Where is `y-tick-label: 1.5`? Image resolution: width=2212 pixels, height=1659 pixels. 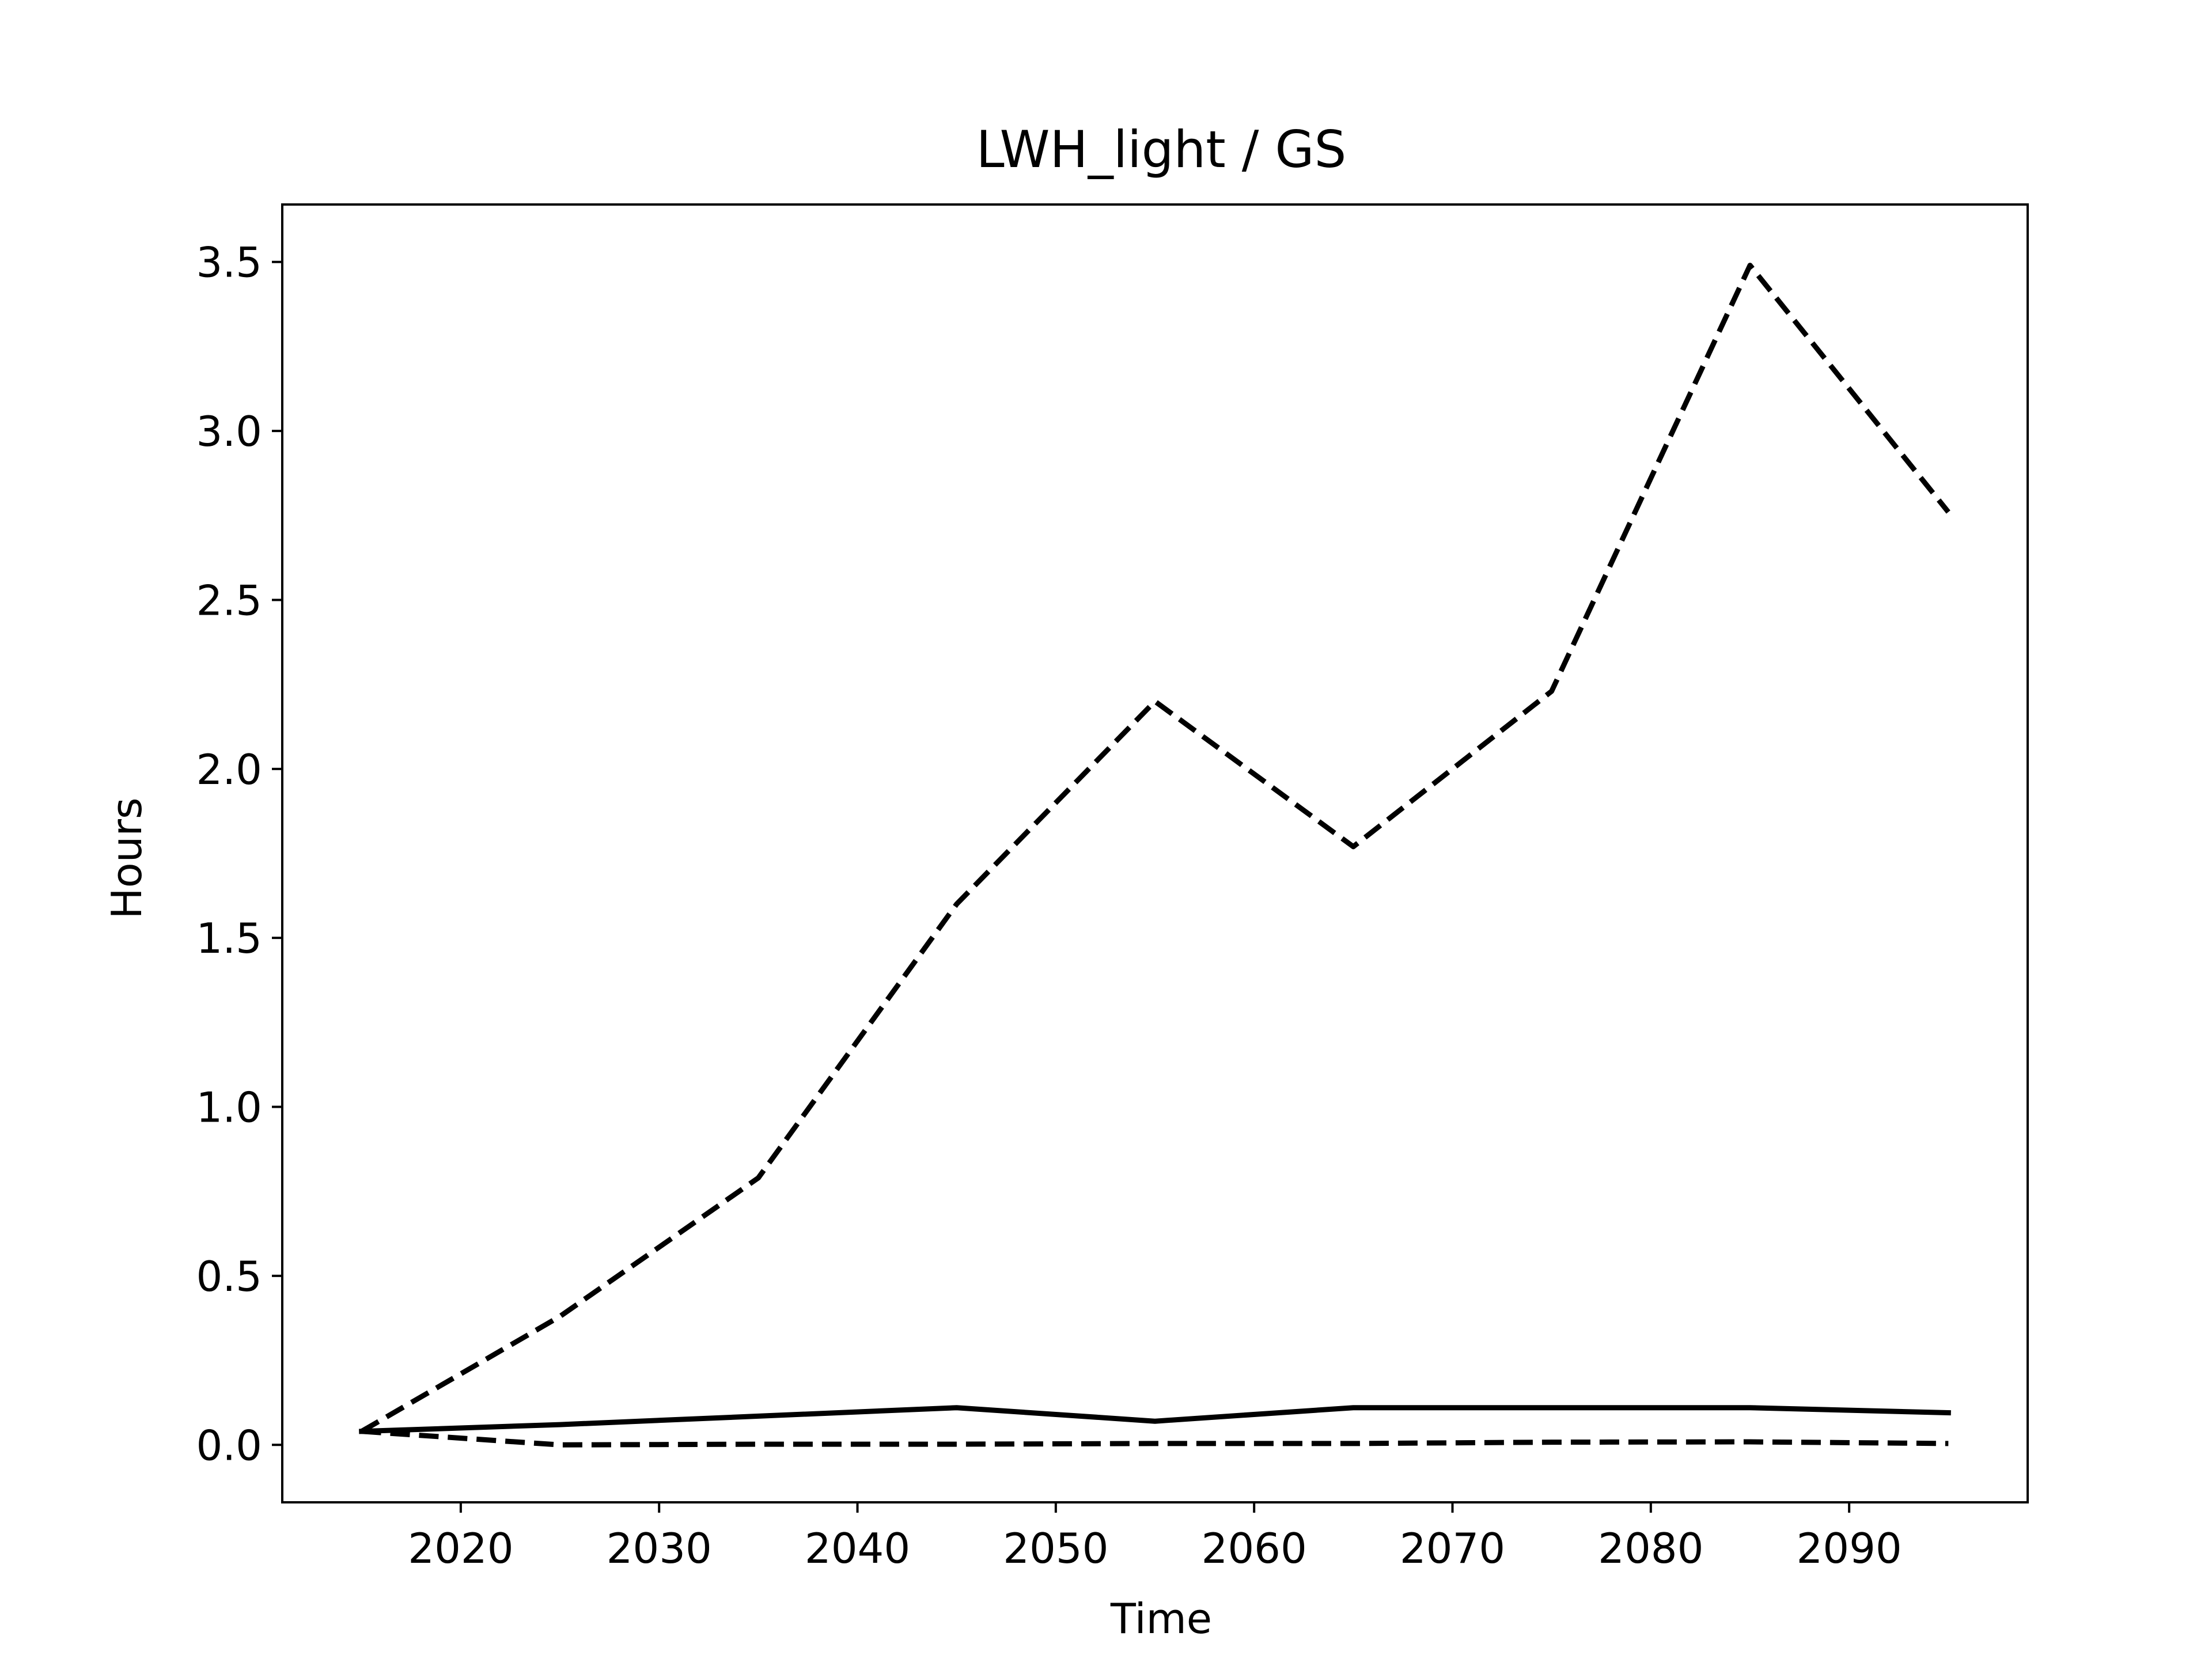 y-tick-label: 1.5 is located at coordinates (229, 938).